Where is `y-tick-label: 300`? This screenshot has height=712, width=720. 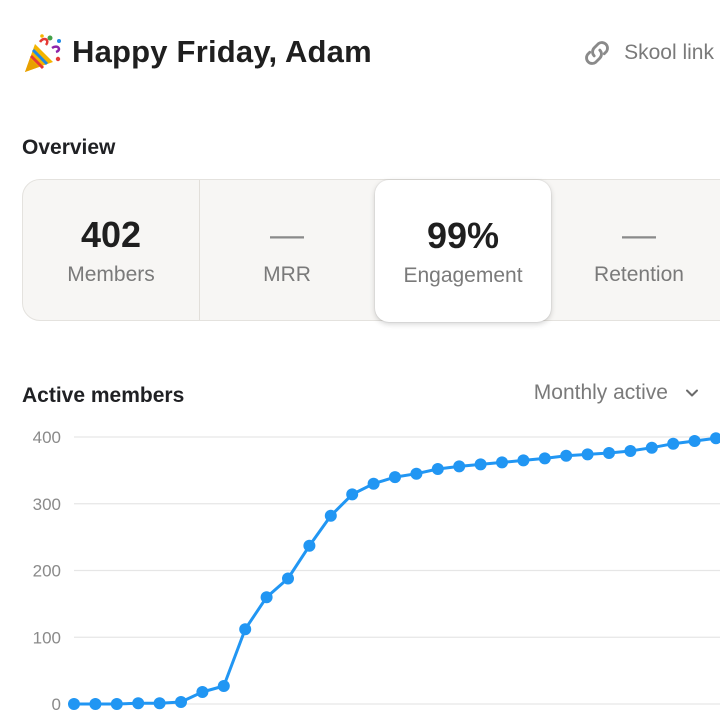
y-tick-label: 300 is located at coordinates (47, 504).